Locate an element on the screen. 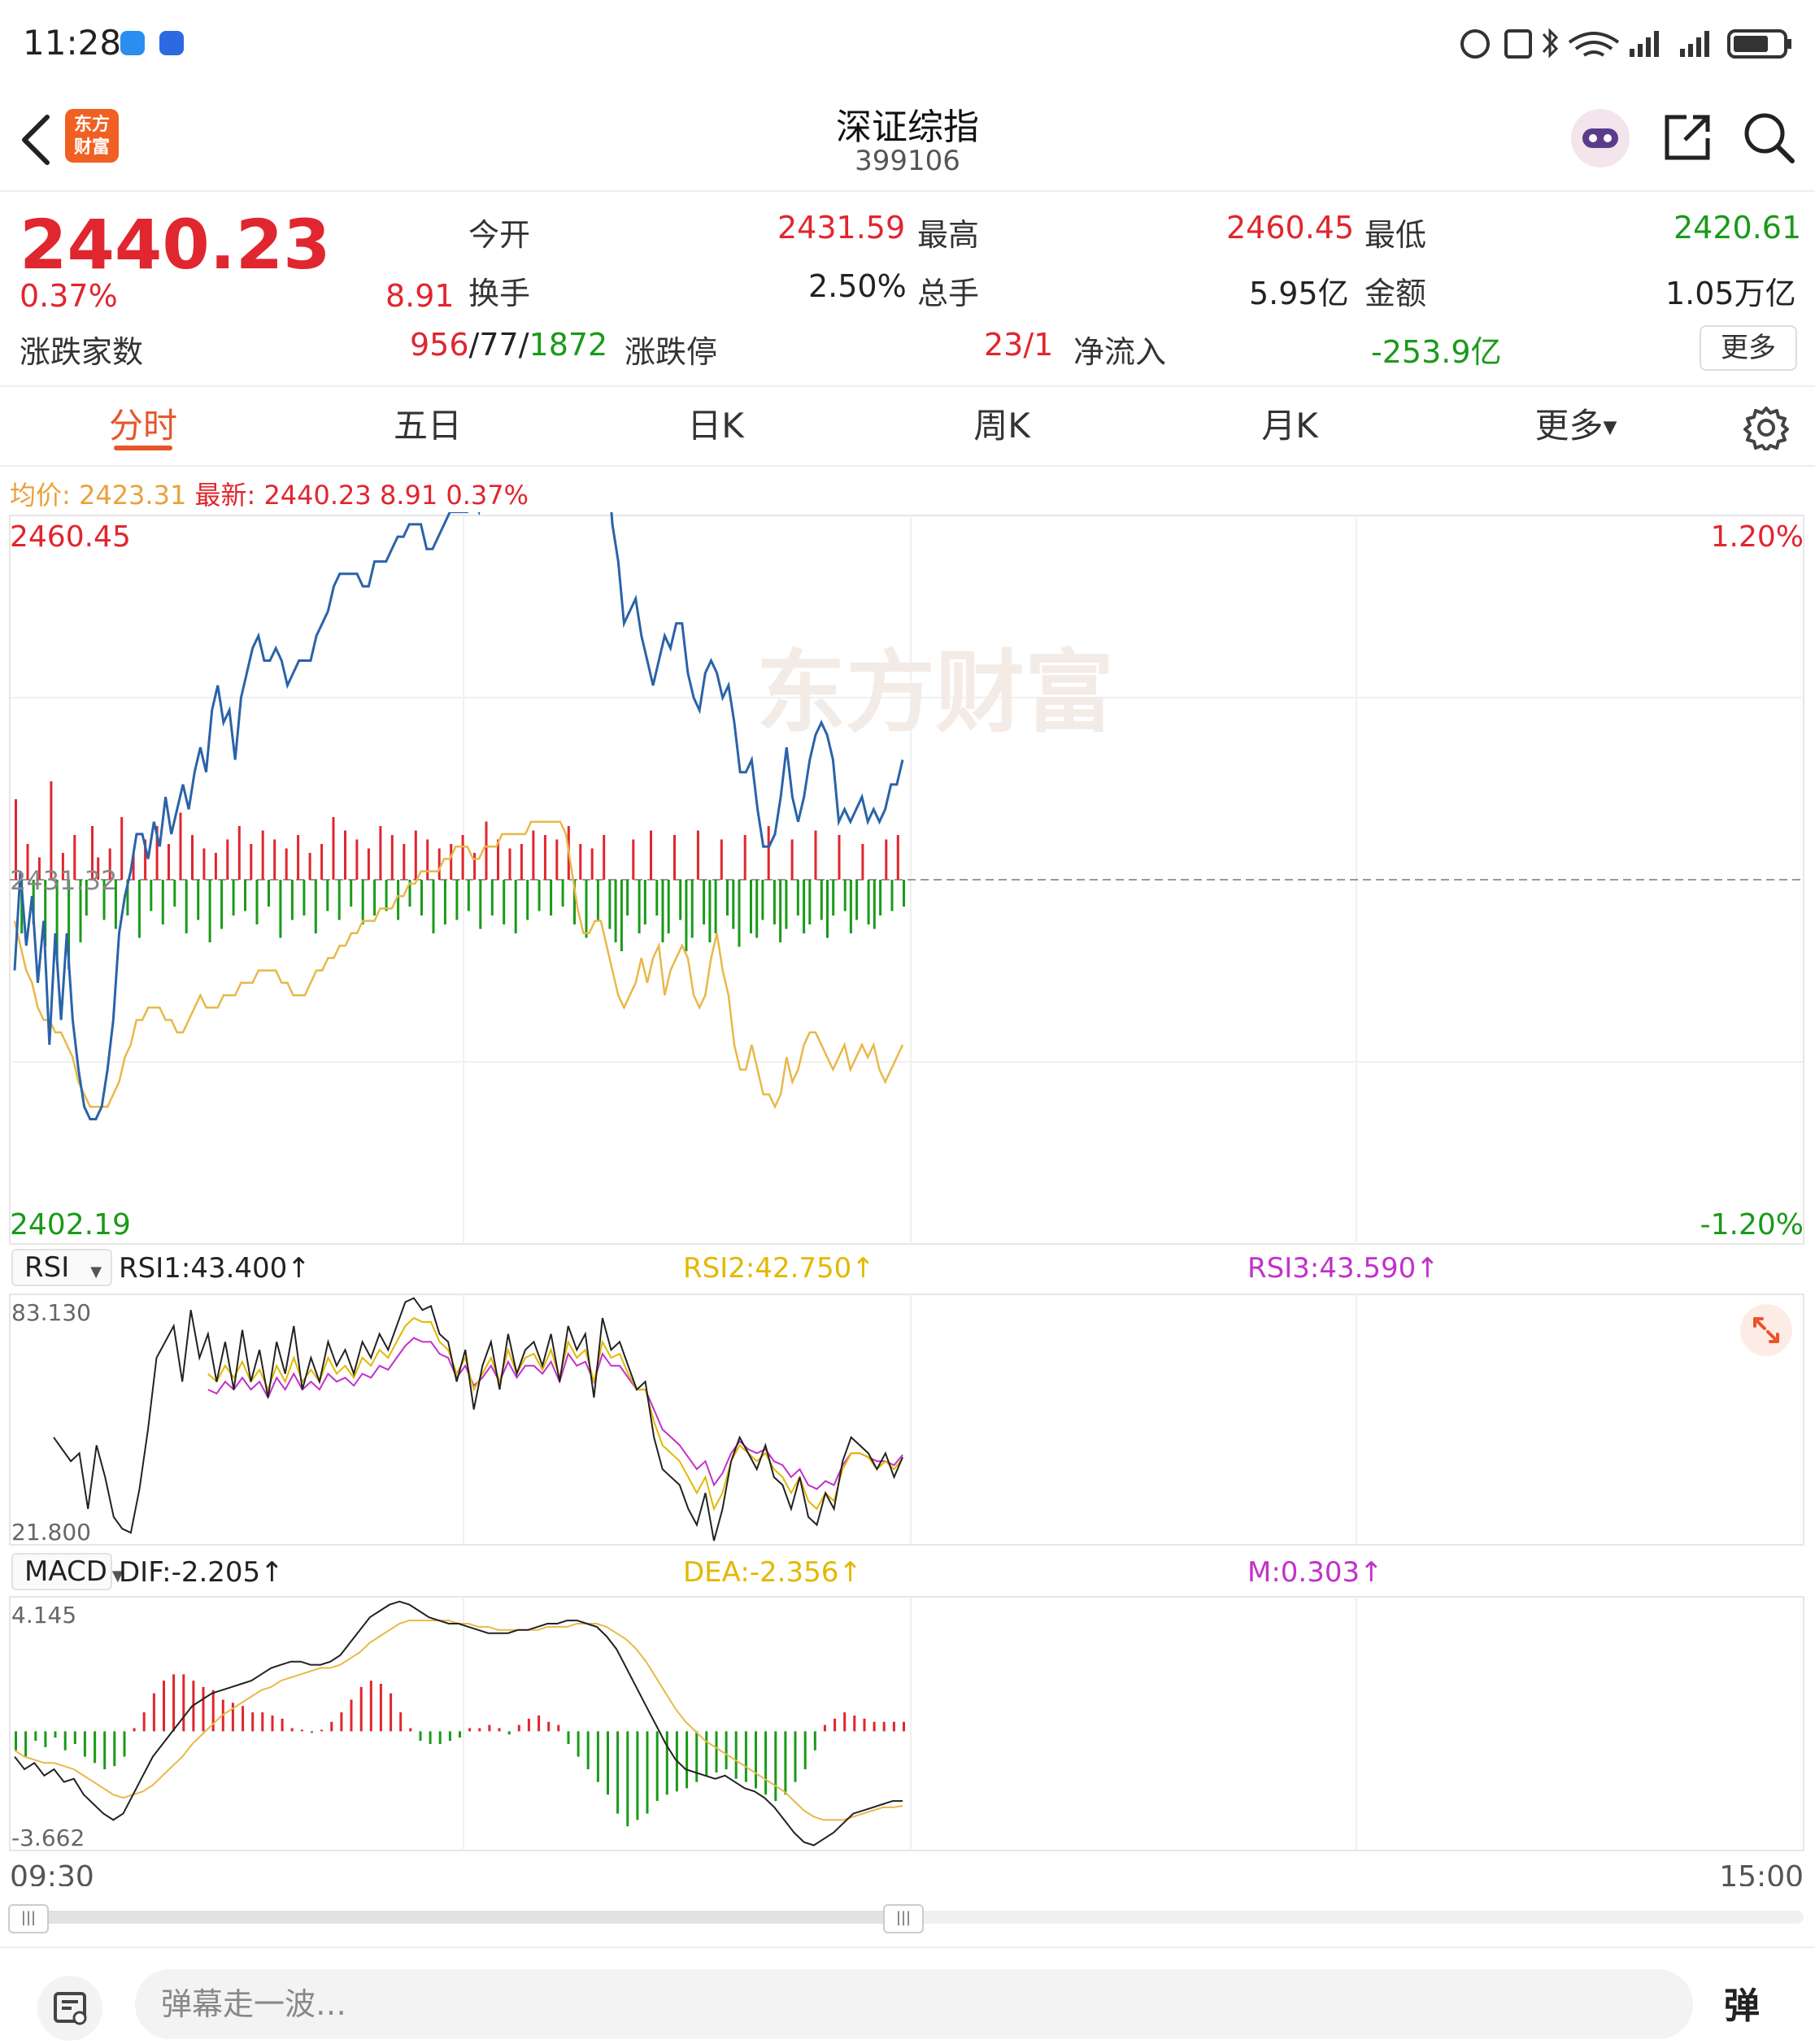  breadth-label: 涨跌家数 is located at coordinates (82, 352).